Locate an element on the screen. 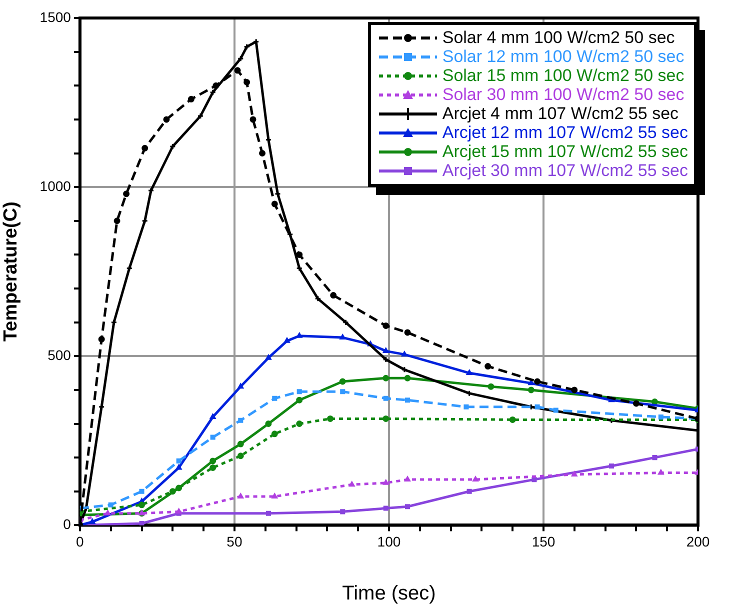  y-axis-title: Temperature(C) is located at coordinates (11, 272).